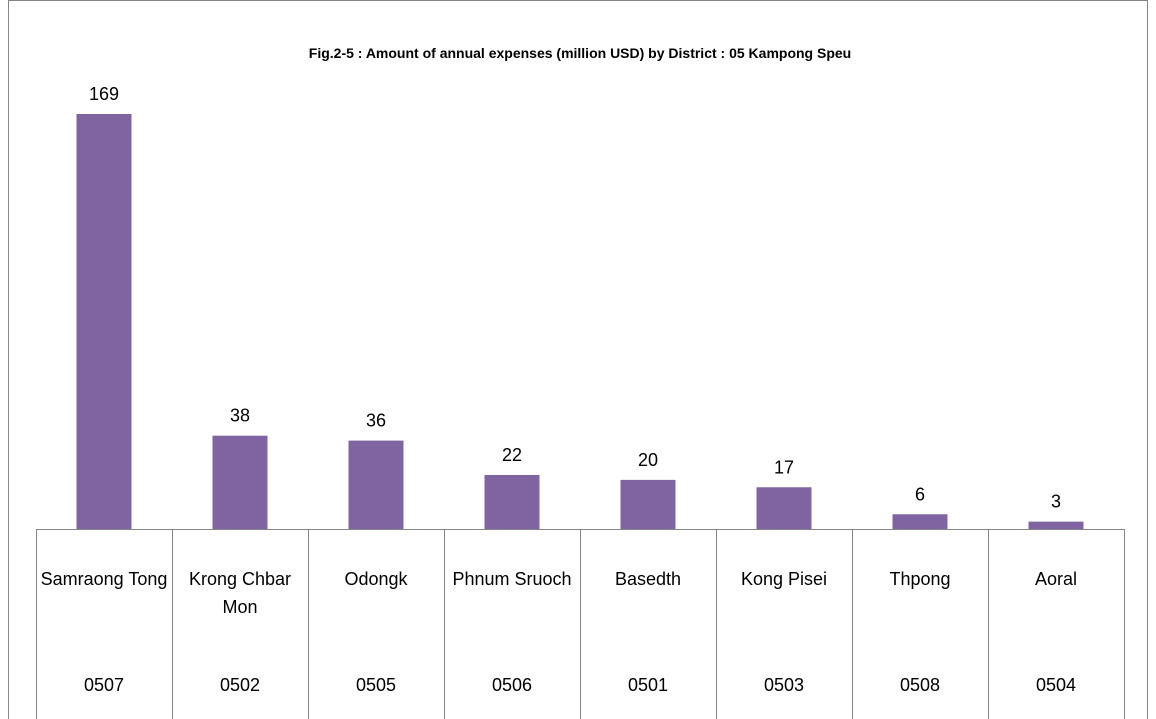  I want to click on data-label: 36, so click(376, 421).